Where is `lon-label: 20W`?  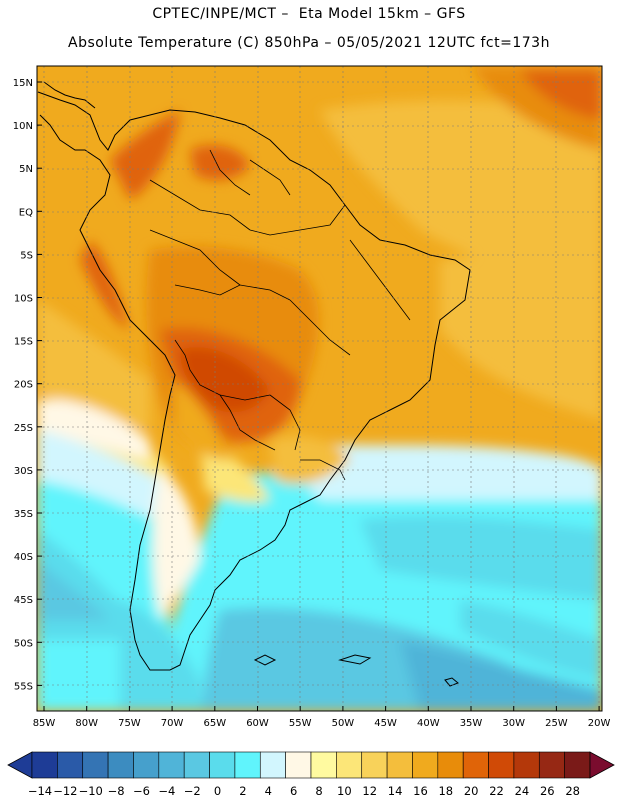
lon-label: 20W is located at coordinates (599, 723).